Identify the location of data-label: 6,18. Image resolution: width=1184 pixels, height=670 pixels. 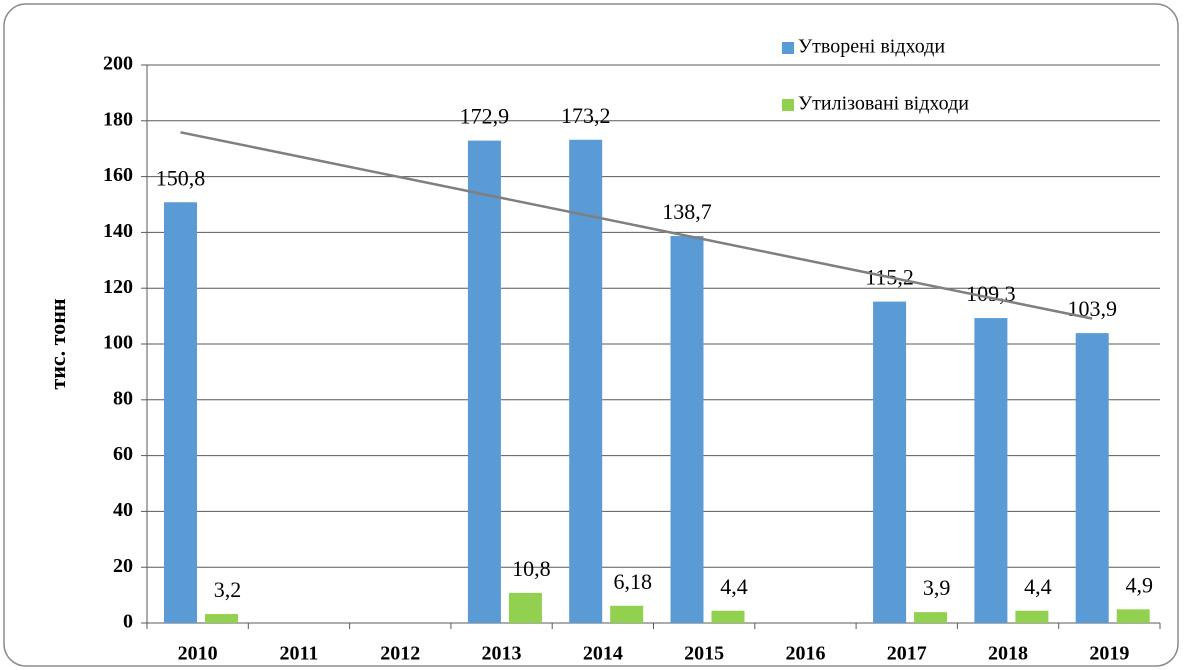
(632, 581).